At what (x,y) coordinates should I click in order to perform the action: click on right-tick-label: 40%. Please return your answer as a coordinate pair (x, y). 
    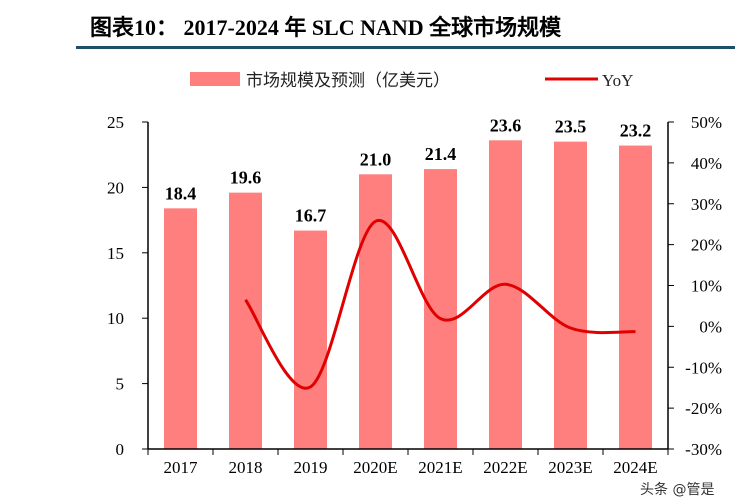
    Looking at the image, I should click on (706, 163).